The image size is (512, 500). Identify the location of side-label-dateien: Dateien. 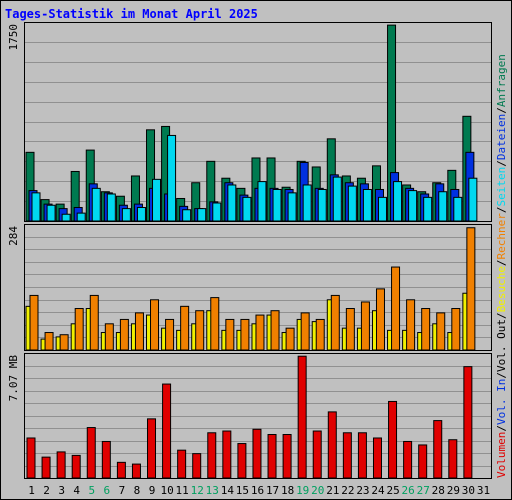
(501, 137).